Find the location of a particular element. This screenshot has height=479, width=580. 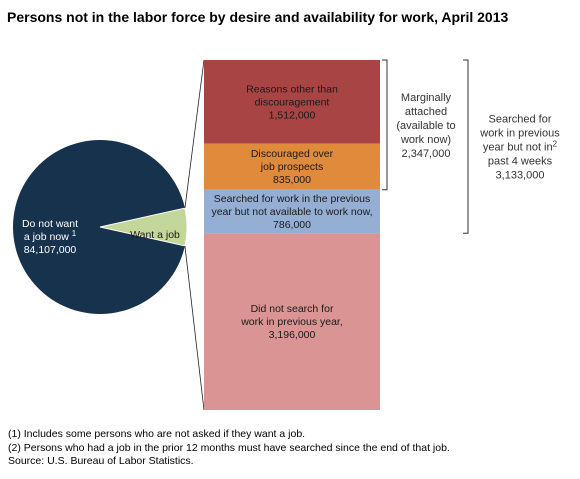

bracket-searched-for-work is located at coordinates (466, 146).